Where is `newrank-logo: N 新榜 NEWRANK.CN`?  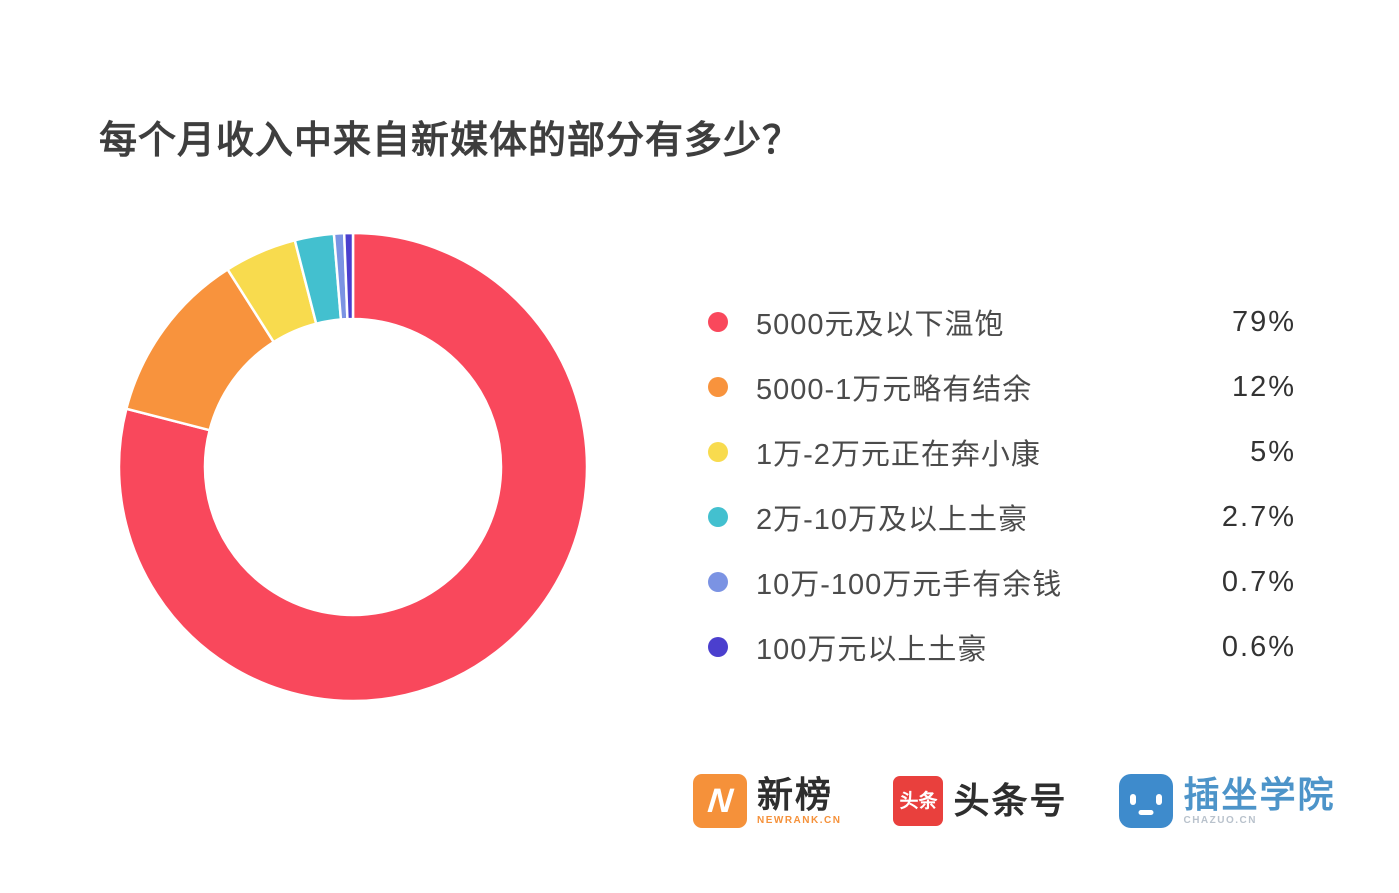 newrank-logo: N 新榜 NEWRANK.CN is located at coordinates (767, 801).